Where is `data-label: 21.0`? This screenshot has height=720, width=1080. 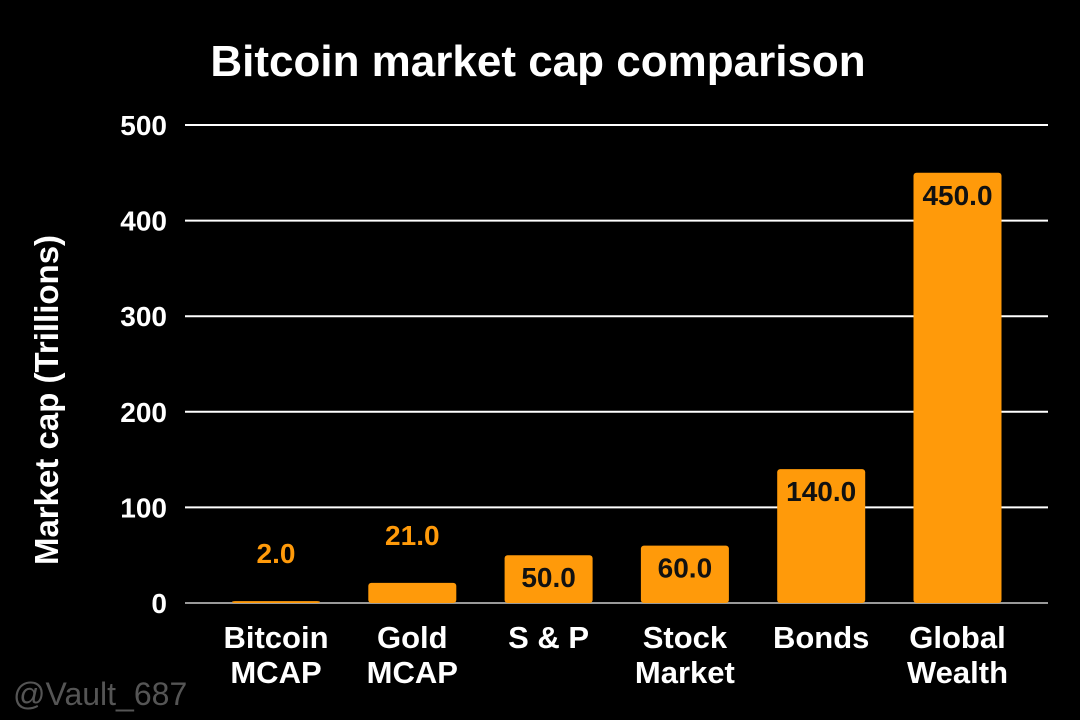
data-label: 21.0 is located at coordinates (412, 535).